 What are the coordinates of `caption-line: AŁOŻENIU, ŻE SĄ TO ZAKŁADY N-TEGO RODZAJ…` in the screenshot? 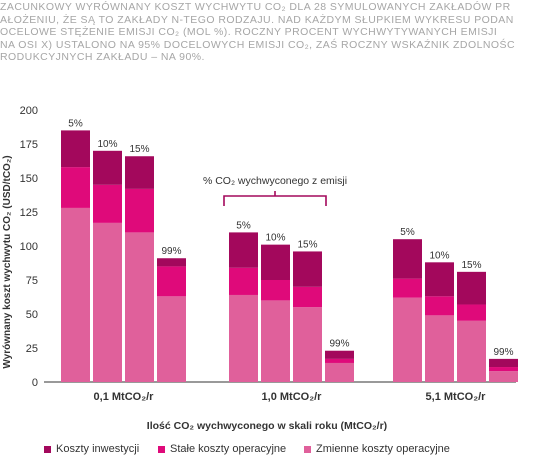 It's located at (257, 19).